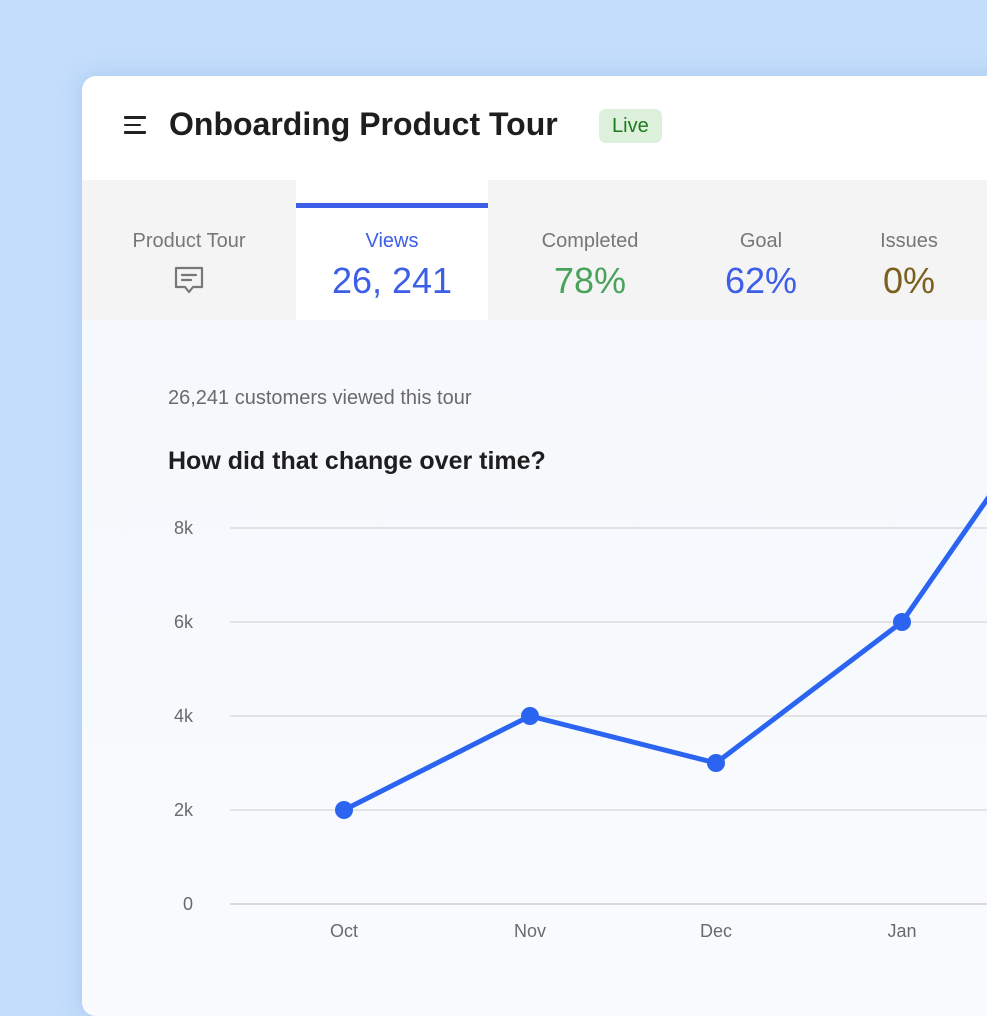 The height and width of the screenshot is (1016, 987). I want to click on x-tick-label: Dec, so click(716, 931).